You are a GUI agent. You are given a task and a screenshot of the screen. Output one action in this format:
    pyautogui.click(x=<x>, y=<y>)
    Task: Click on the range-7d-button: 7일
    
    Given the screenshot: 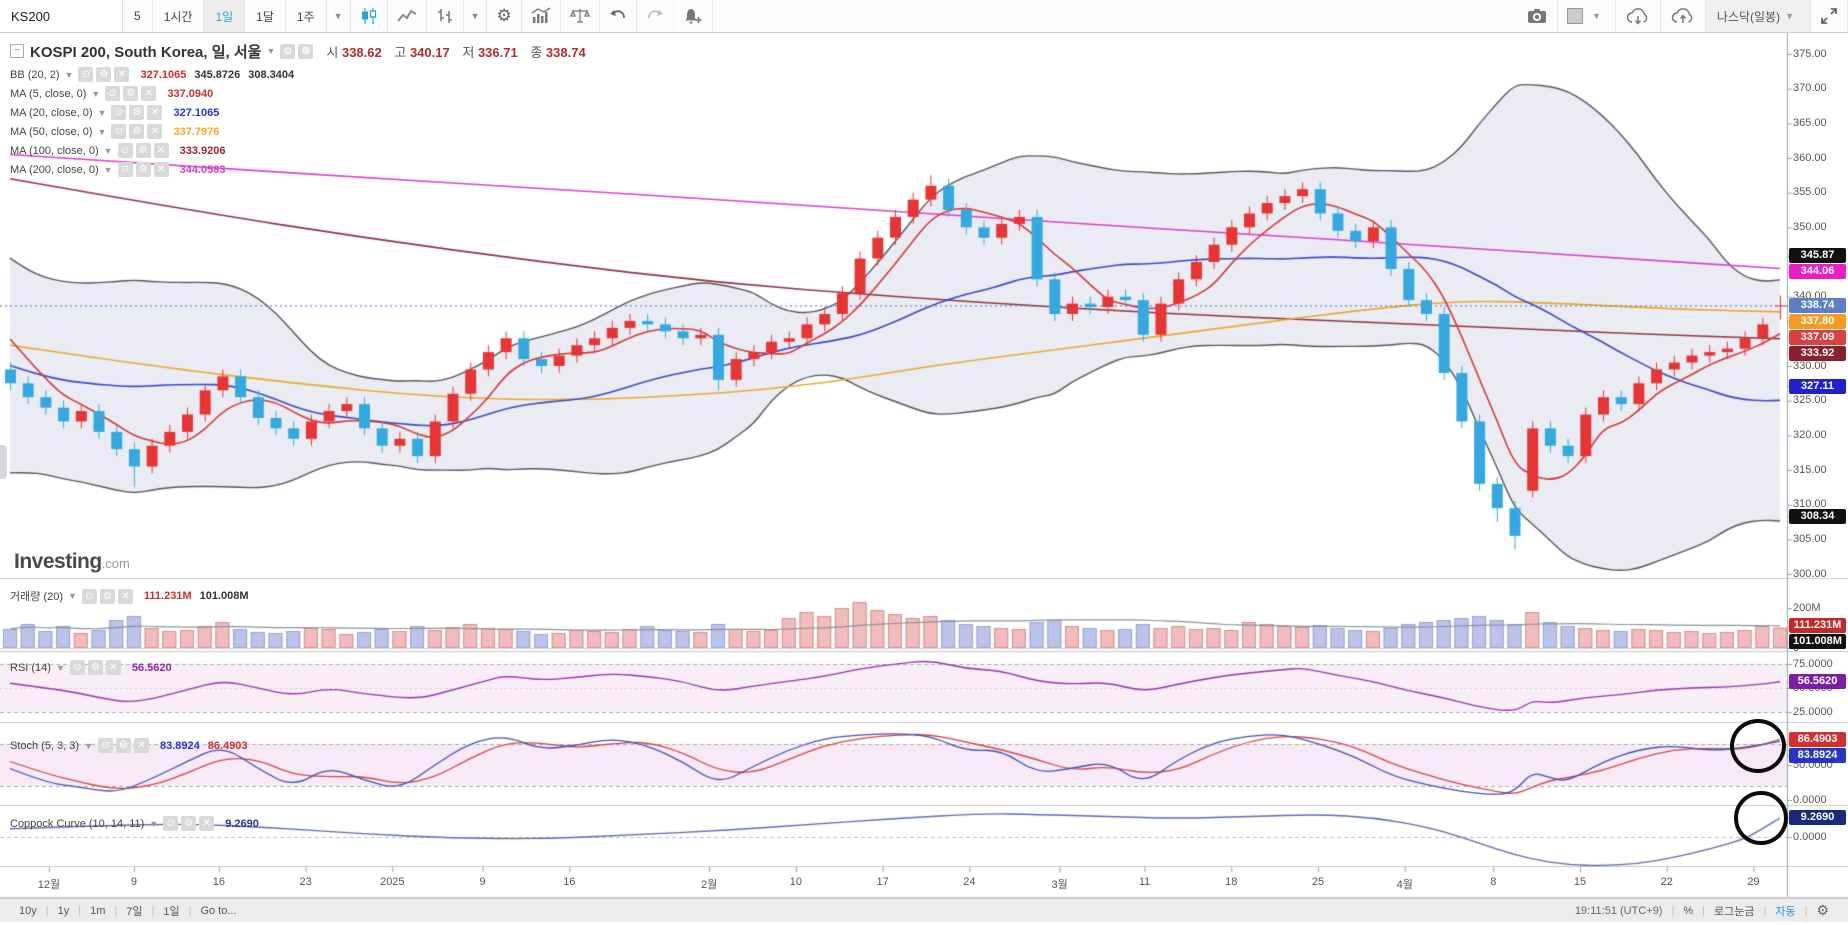 What is the action you would take?
    pyautogui.click(x=134, y=911)
    